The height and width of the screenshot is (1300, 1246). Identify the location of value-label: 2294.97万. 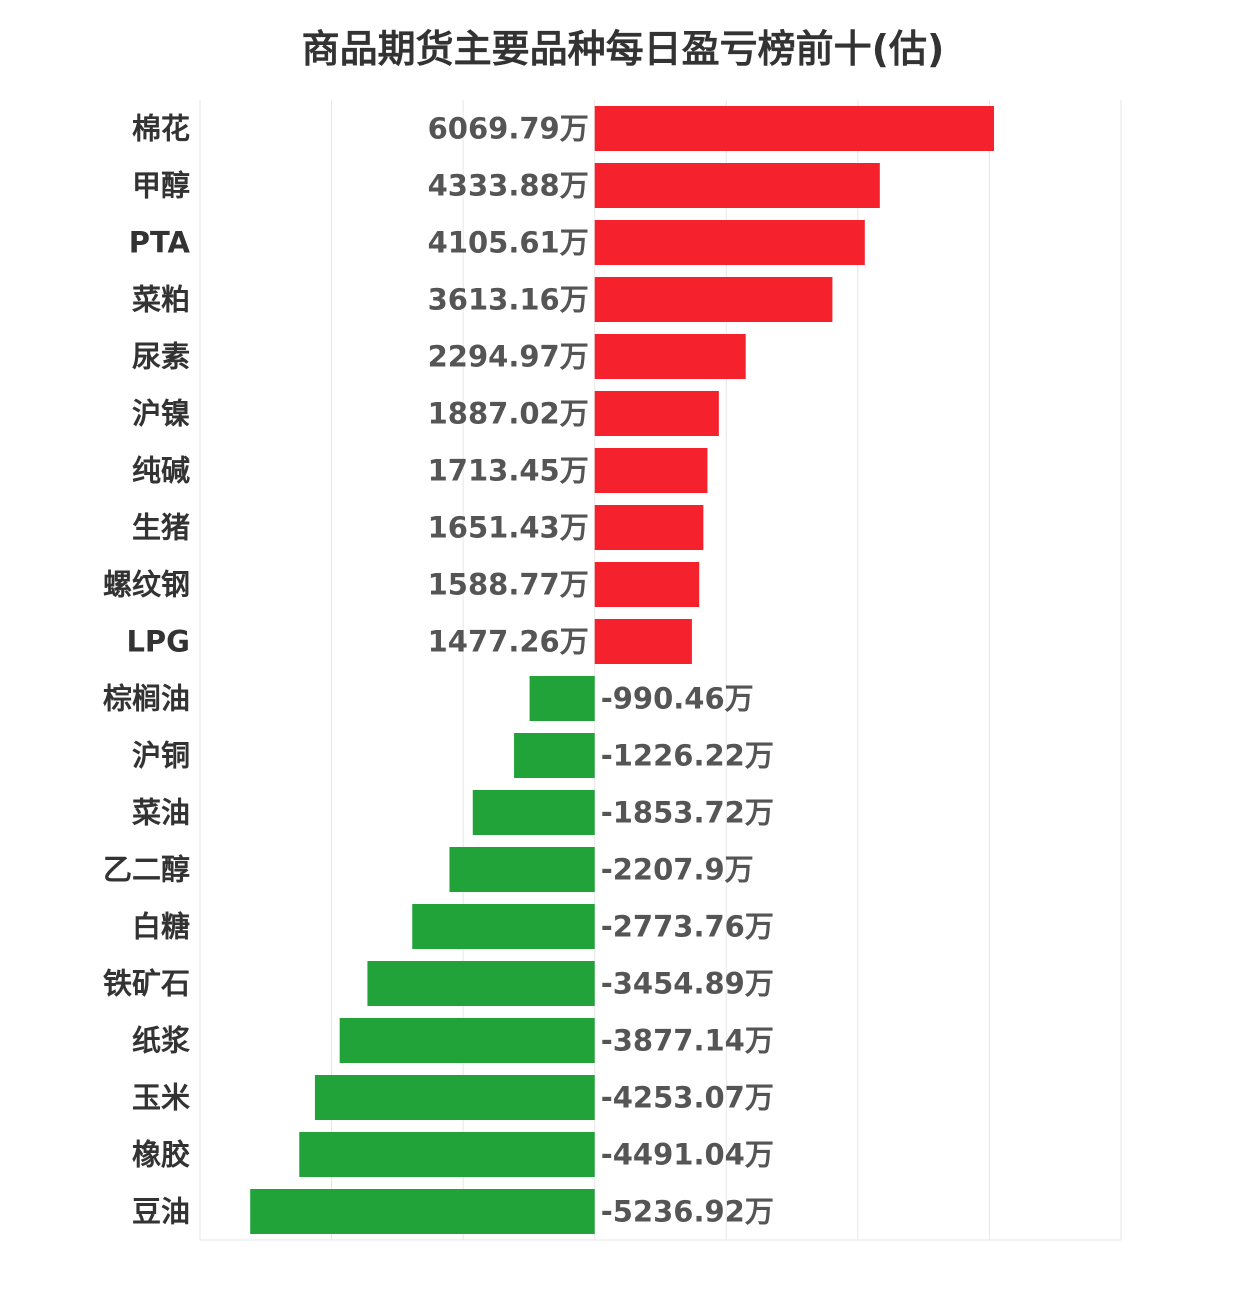
(508, 357).